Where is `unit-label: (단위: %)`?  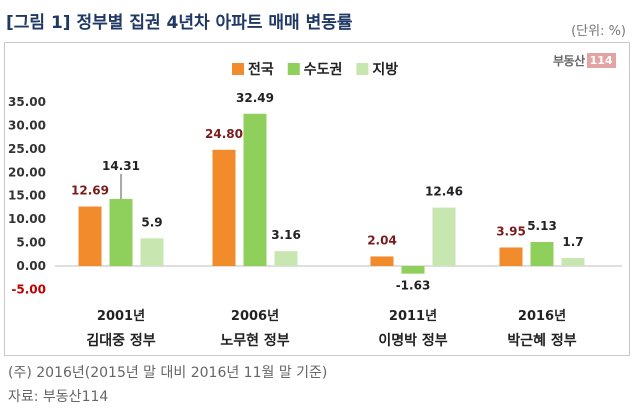
unit-label: (단위: %) is located at coordinates (598, 31).